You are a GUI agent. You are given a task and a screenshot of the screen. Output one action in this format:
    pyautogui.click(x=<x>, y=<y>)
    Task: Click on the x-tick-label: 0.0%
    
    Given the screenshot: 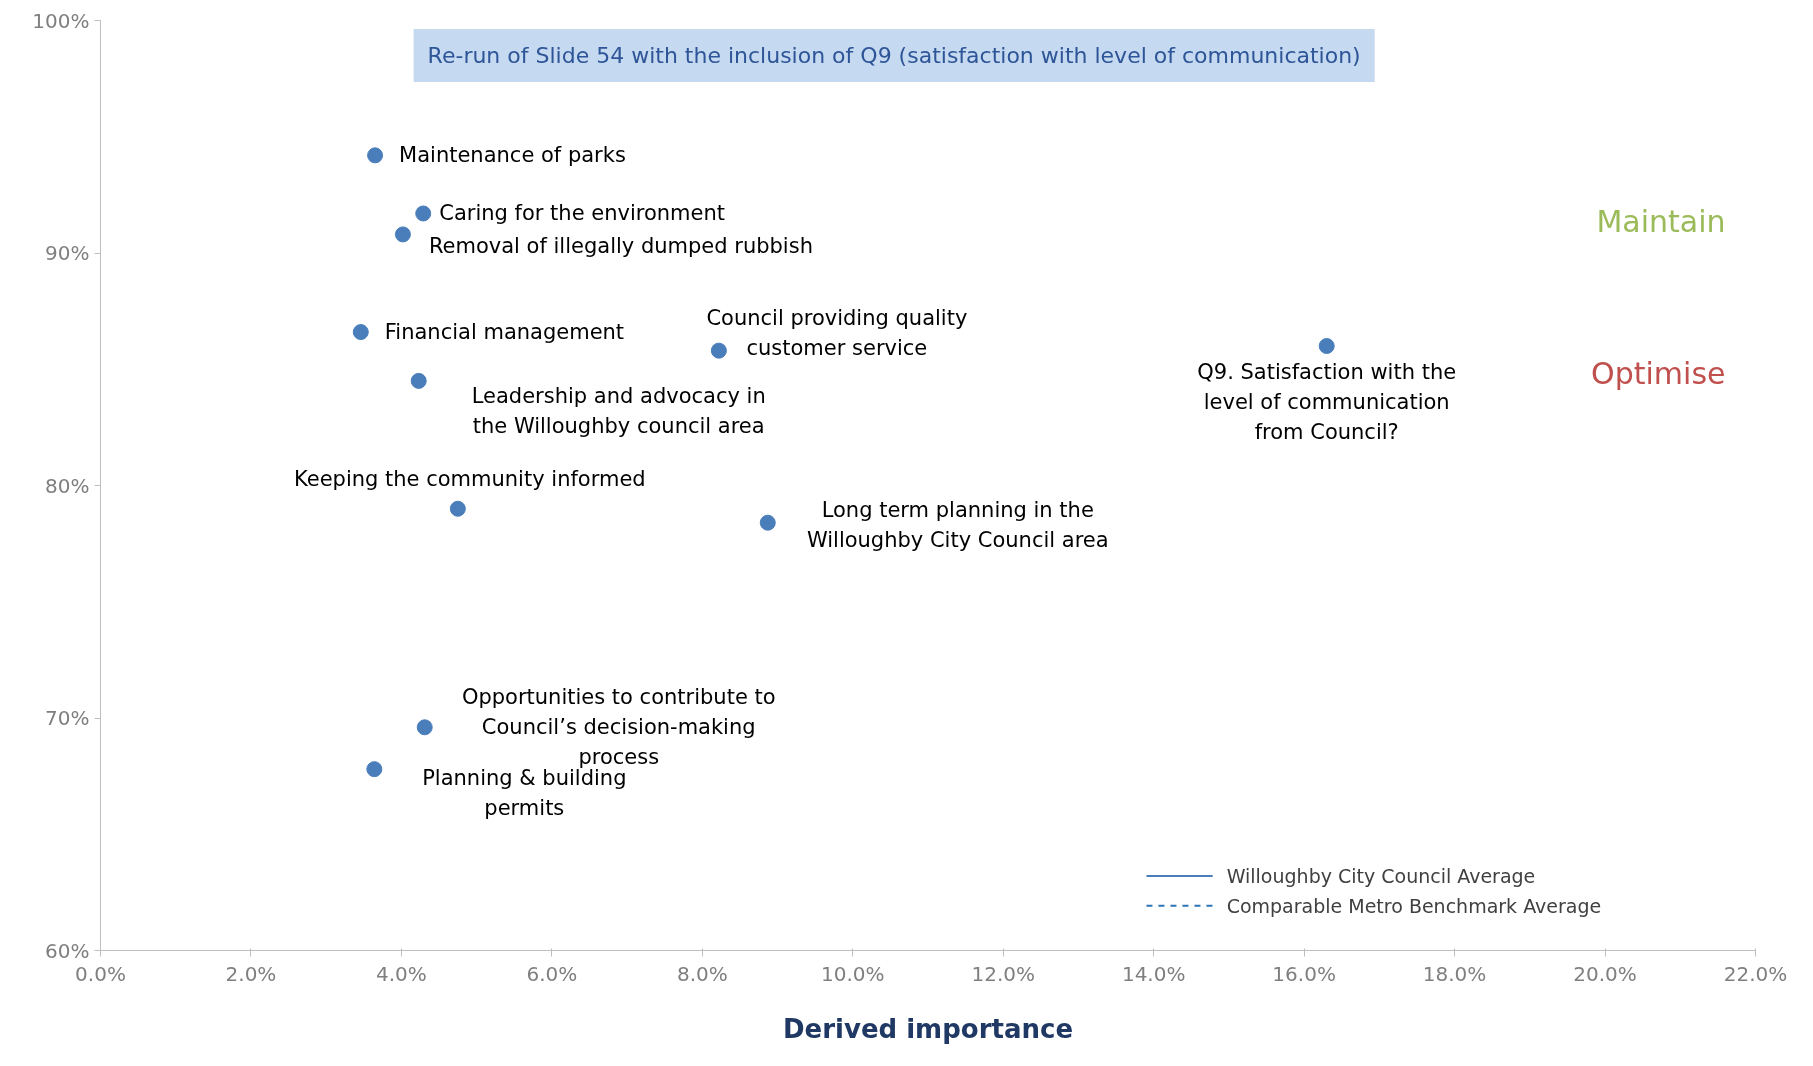 What is the action you would take?
    pyautogui.click(x=100, y=973)
    